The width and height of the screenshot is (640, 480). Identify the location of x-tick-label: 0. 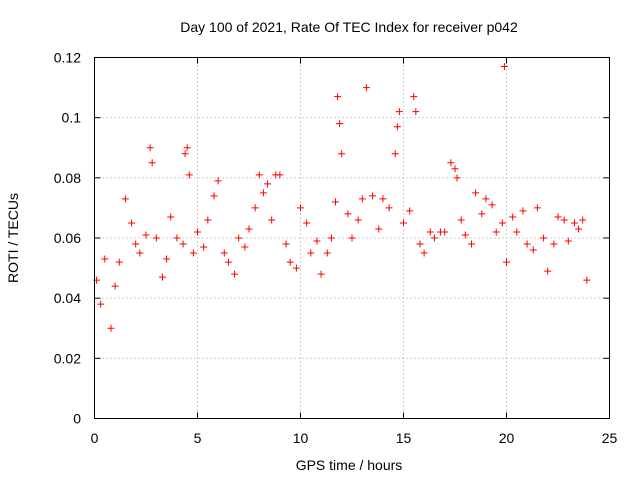
(95, 438).